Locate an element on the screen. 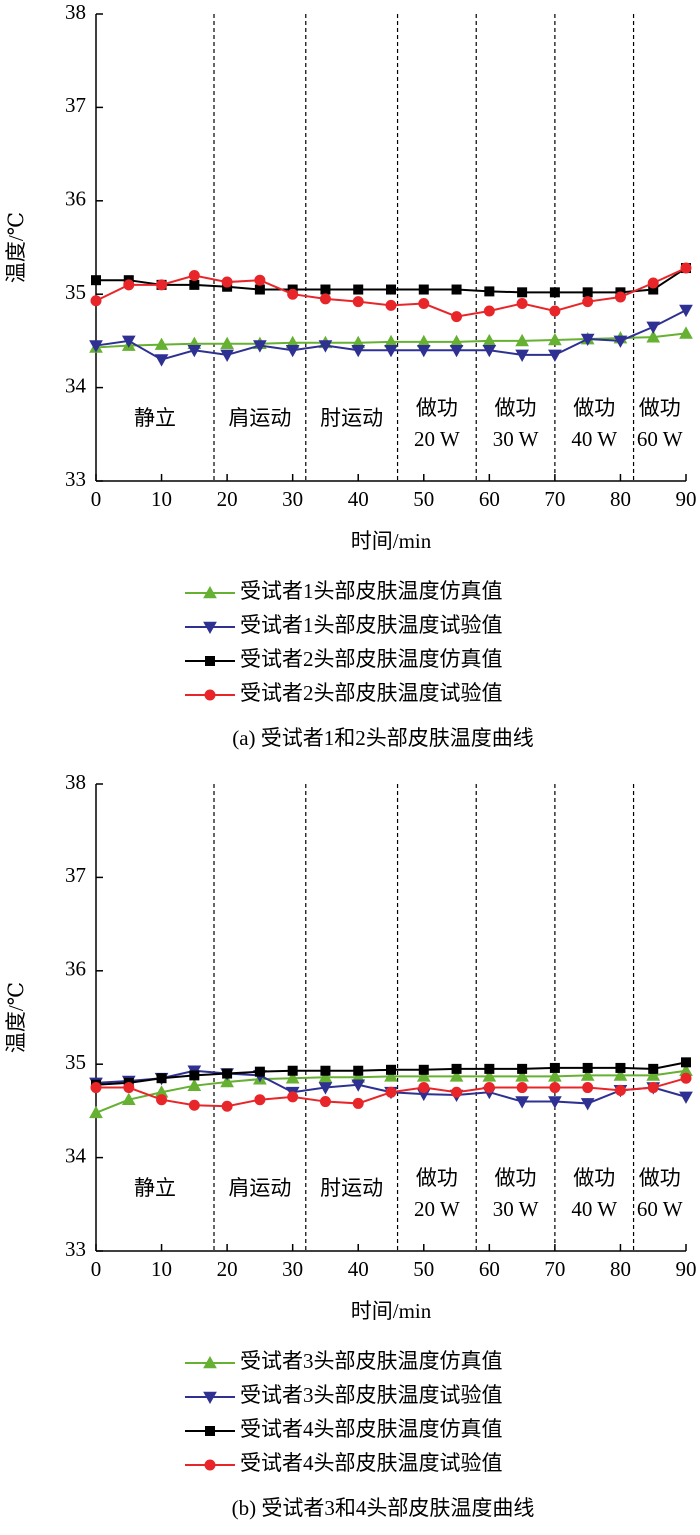 The image size is (700, 1535). legend-label: 受试者4头部皮肤温度试验值 is located at coordinates (371, 1463).